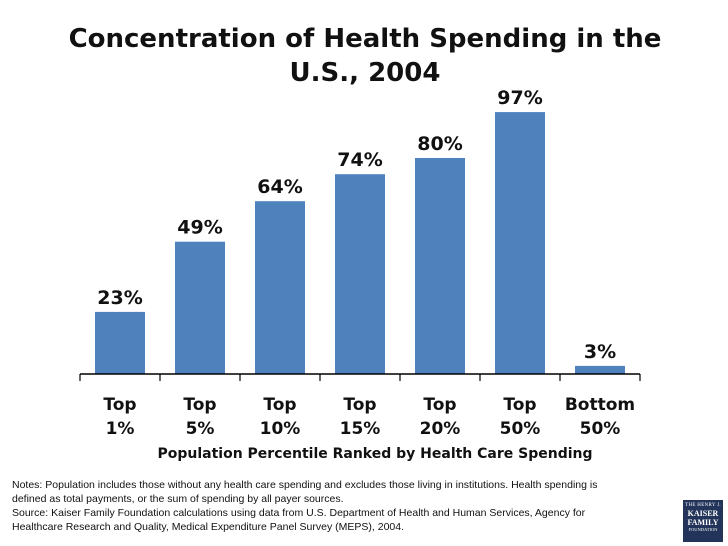 Image resolution: width=728 pixels, height=546 pixels. I want to click on logo-text: FOUNDATION, so click(703, 529).